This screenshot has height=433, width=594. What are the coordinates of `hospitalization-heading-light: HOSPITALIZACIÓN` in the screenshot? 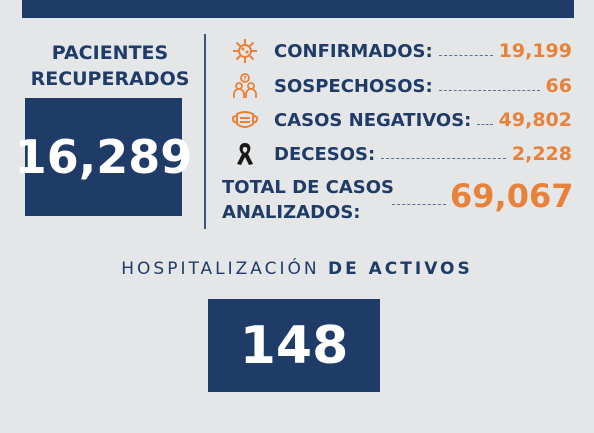 It's located at (220, 269).